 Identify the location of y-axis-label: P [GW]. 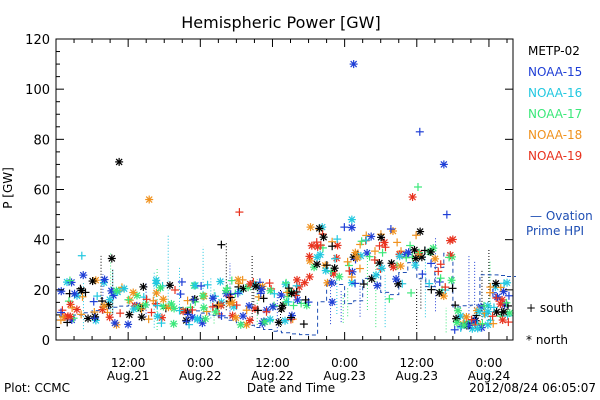
(8, 188).